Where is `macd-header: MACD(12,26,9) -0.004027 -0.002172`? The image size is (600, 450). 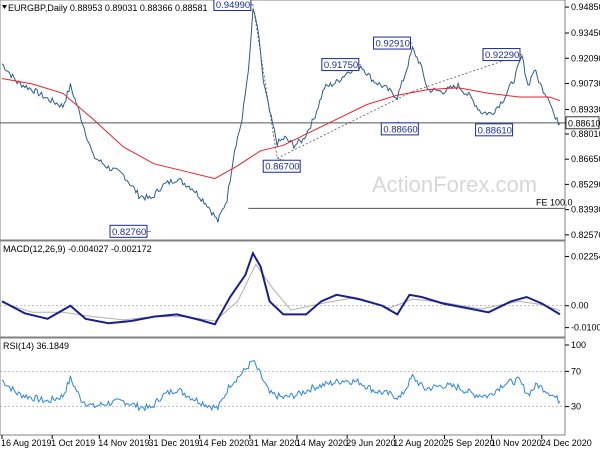
macd-header: MACD(12,26,9) -0.004027 -0.002172 is located at coordinates (77, 249).